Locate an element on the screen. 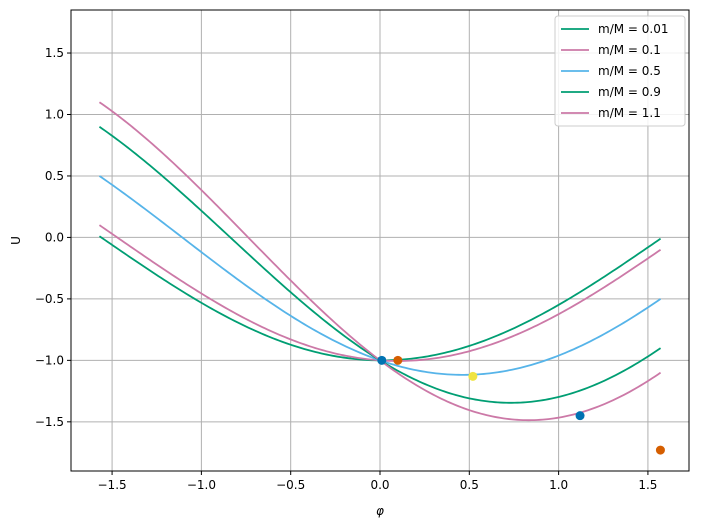  y-axis-ticks: −1.5 −1.0 −0.5 0.0 0.5 1.0 1.5 is located at coordinates (53, 237).